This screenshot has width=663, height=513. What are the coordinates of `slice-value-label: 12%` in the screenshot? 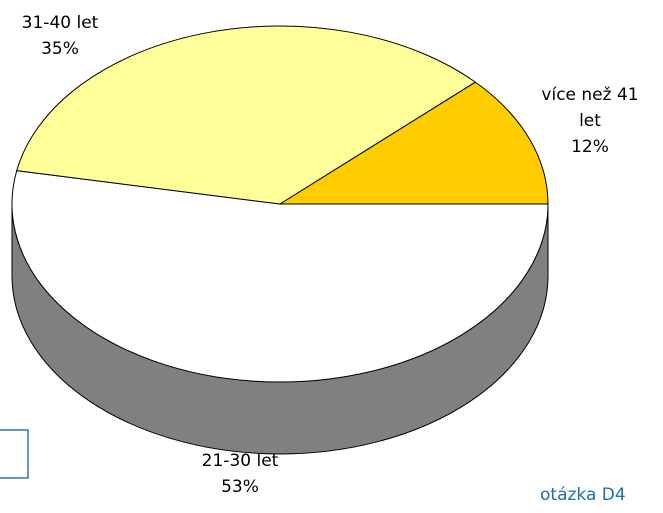 It's located at (590, 147).